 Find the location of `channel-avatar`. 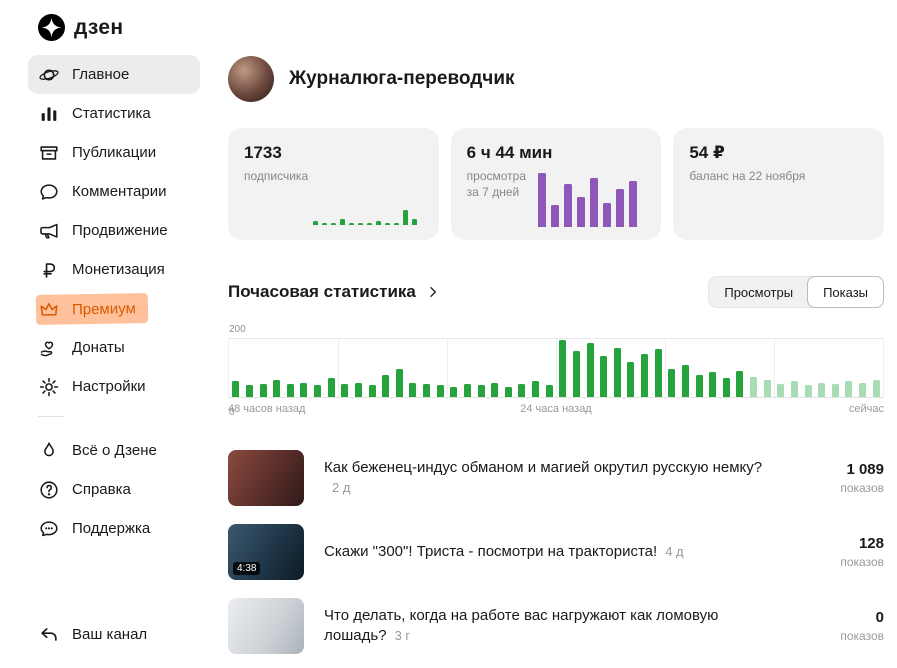

channel-avatar is located at coordinates (251, 79).